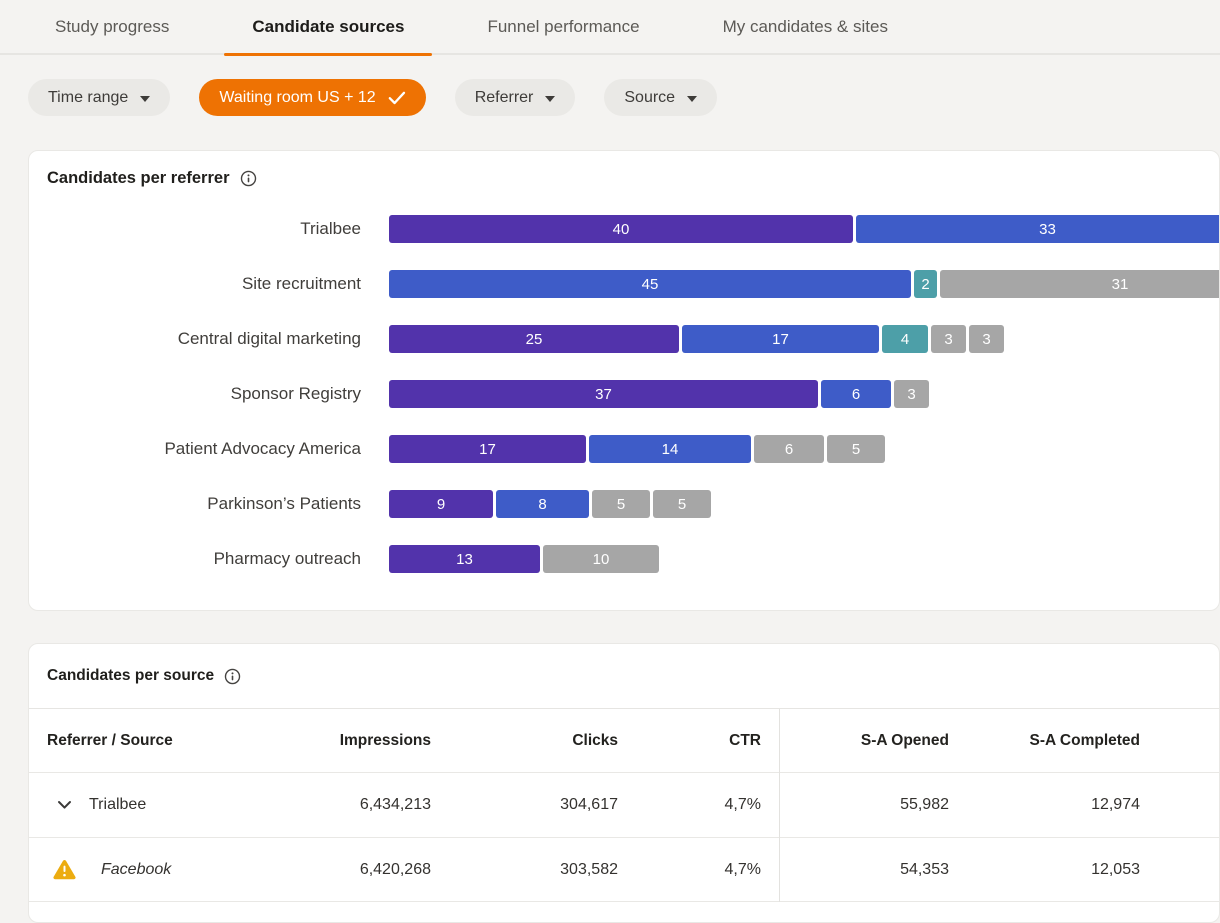  I want to click on bar-segment: 25, so click(534, 339).